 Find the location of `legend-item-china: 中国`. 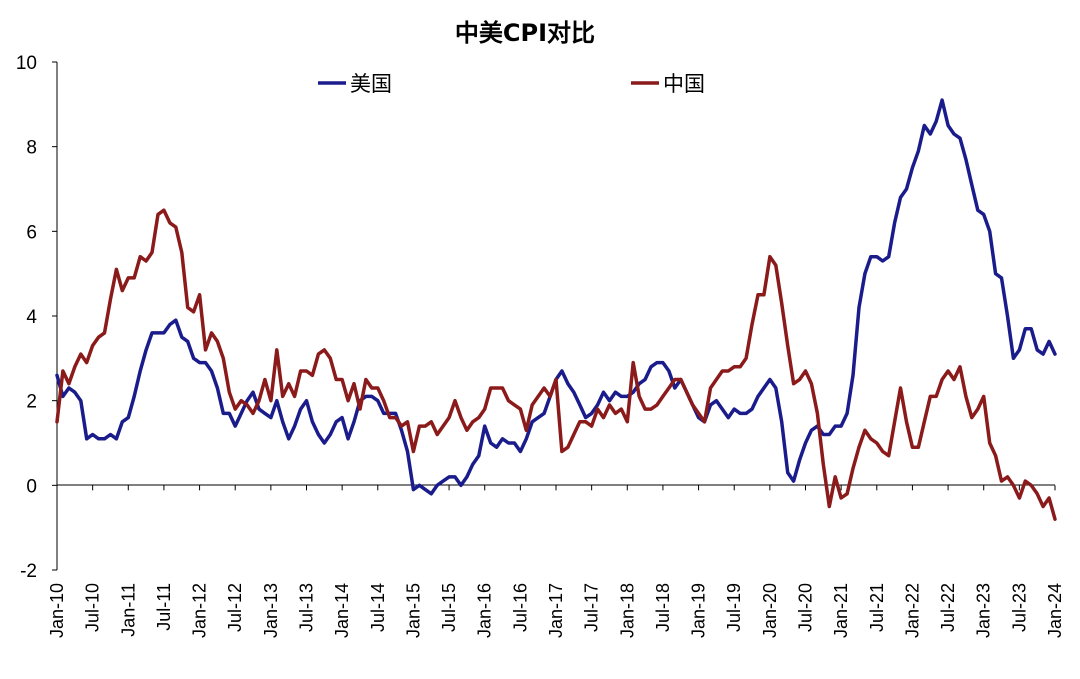

legend-item-china: 中国 is located at coordinates (668, 84).